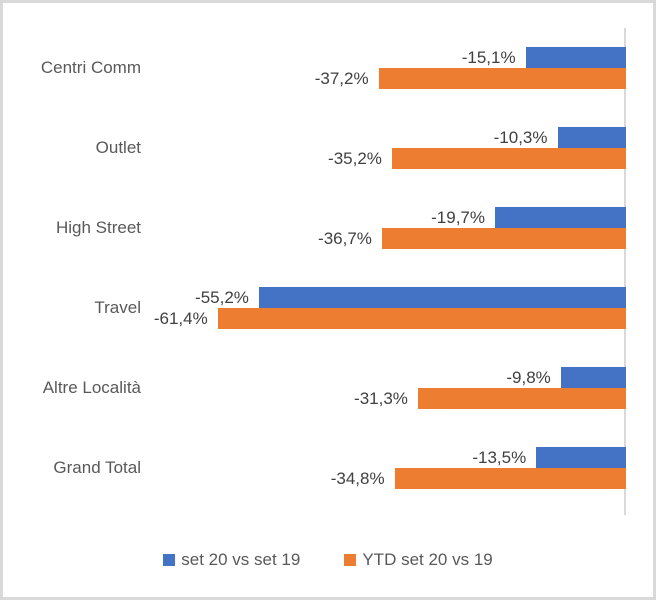 The width and height of the screenshot is (656, 600). I want to click on value-label-ytd: -35,2%, so click(355, 158).